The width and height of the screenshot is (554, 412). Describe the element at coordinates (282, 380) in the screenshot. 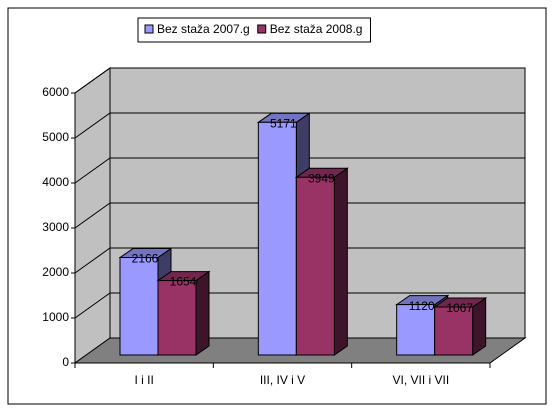

I see `x-tick-label: III, IV i V` at that location.